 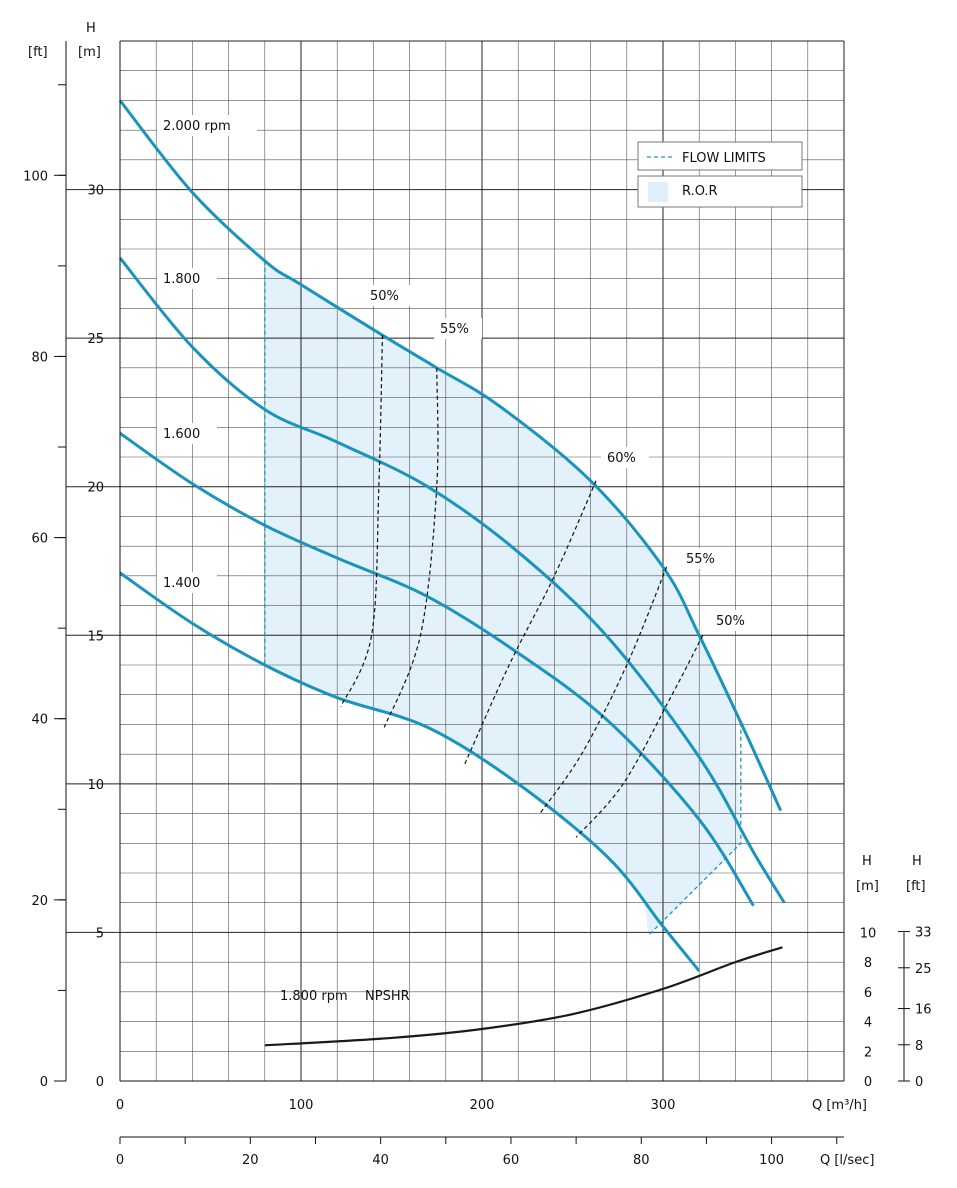 I want to click on npsh-axis-unit-m: [m], so click(x=867, y=886).